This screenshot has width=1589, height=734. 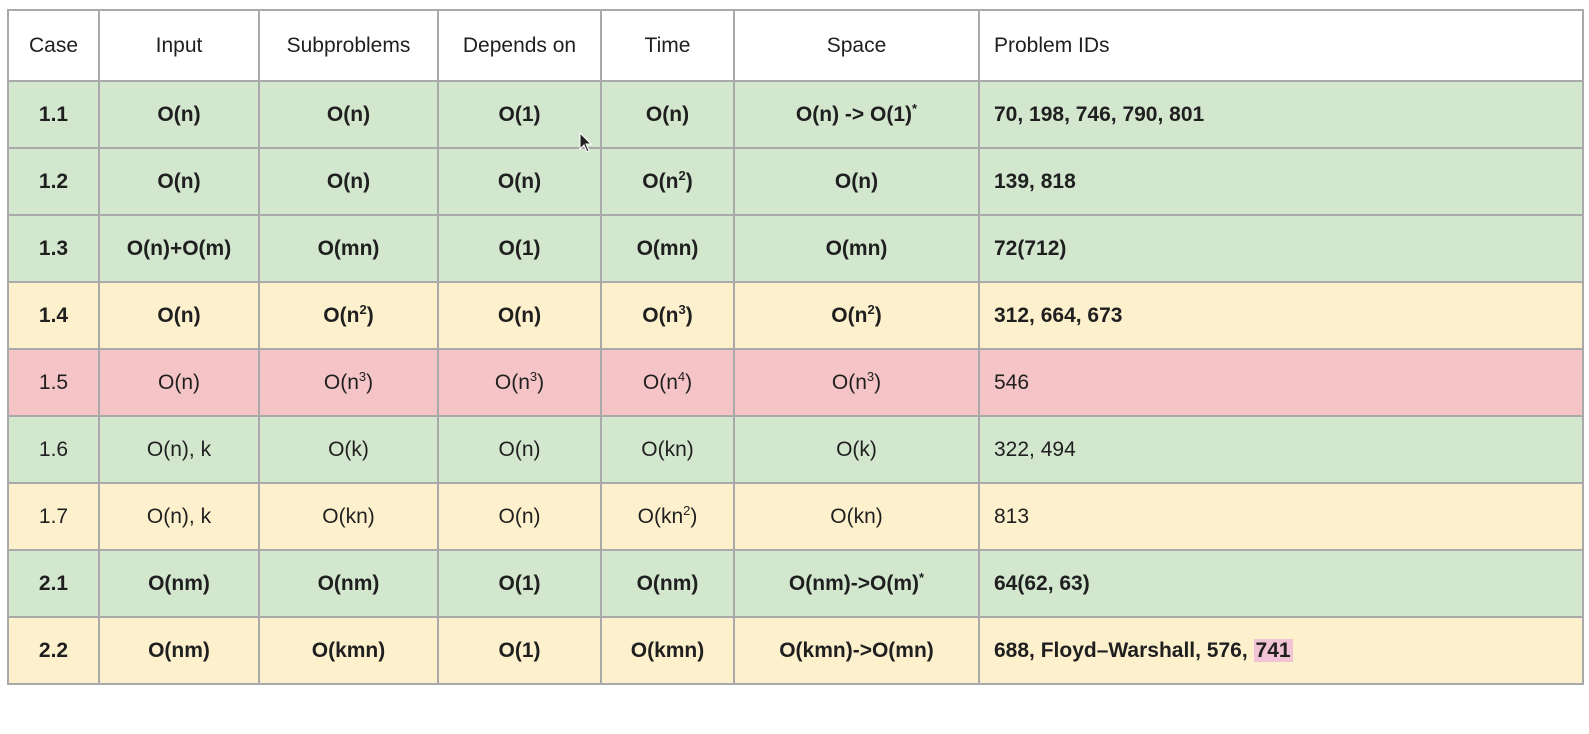 I want to click on cell-input: O(n), k, so click(x=179, y=516).